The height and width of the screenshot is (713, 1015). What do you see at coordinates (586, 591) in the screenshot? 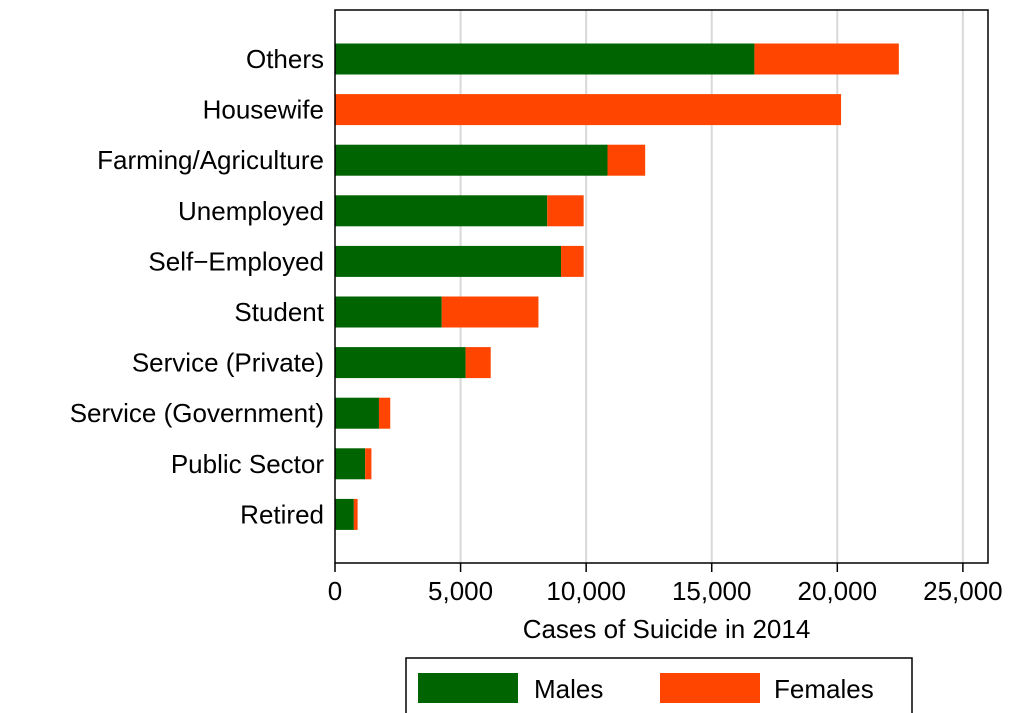
I see `x-tick-label: 10,000` at bounding box center [586, 591].